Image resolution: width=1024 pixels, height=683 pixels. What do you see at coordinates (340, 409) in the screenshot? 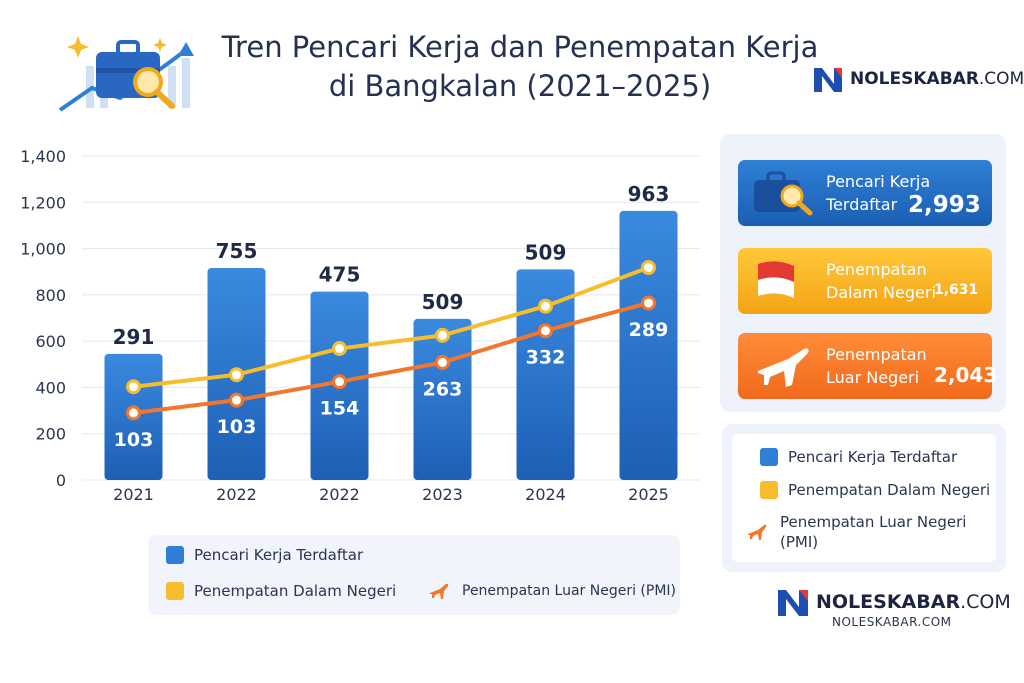
I see `line-value-label: 154` at bounding box center [340, 409].